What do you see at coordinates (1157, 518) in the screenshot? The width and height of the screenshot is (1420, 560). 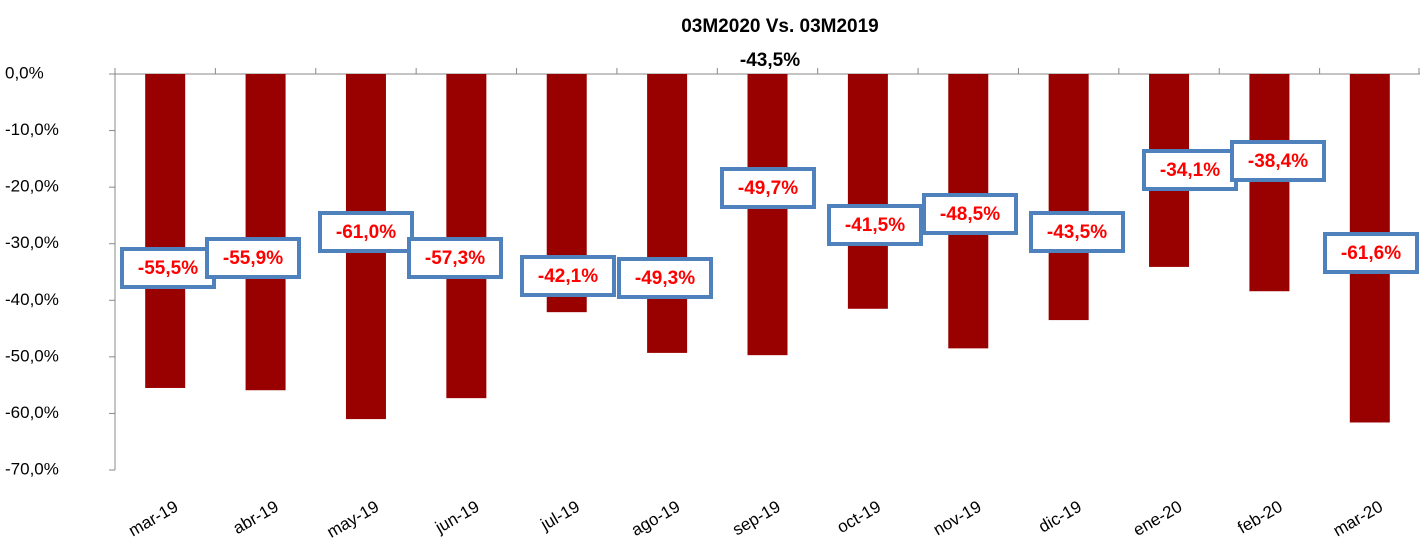 I see `x-tick-label: ene-20` at bounding box center [1157, 518].